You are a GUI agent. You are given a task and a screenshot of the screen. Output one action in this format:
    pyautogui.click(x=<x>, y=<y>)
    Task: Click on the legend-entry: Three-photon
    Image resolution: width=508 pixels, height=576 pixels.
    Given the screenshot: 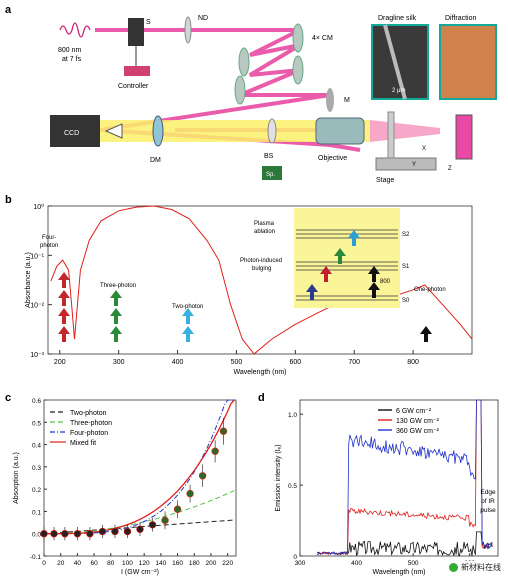 What is the action you would take?
    pyautogui.click(x=91, y=423)
    